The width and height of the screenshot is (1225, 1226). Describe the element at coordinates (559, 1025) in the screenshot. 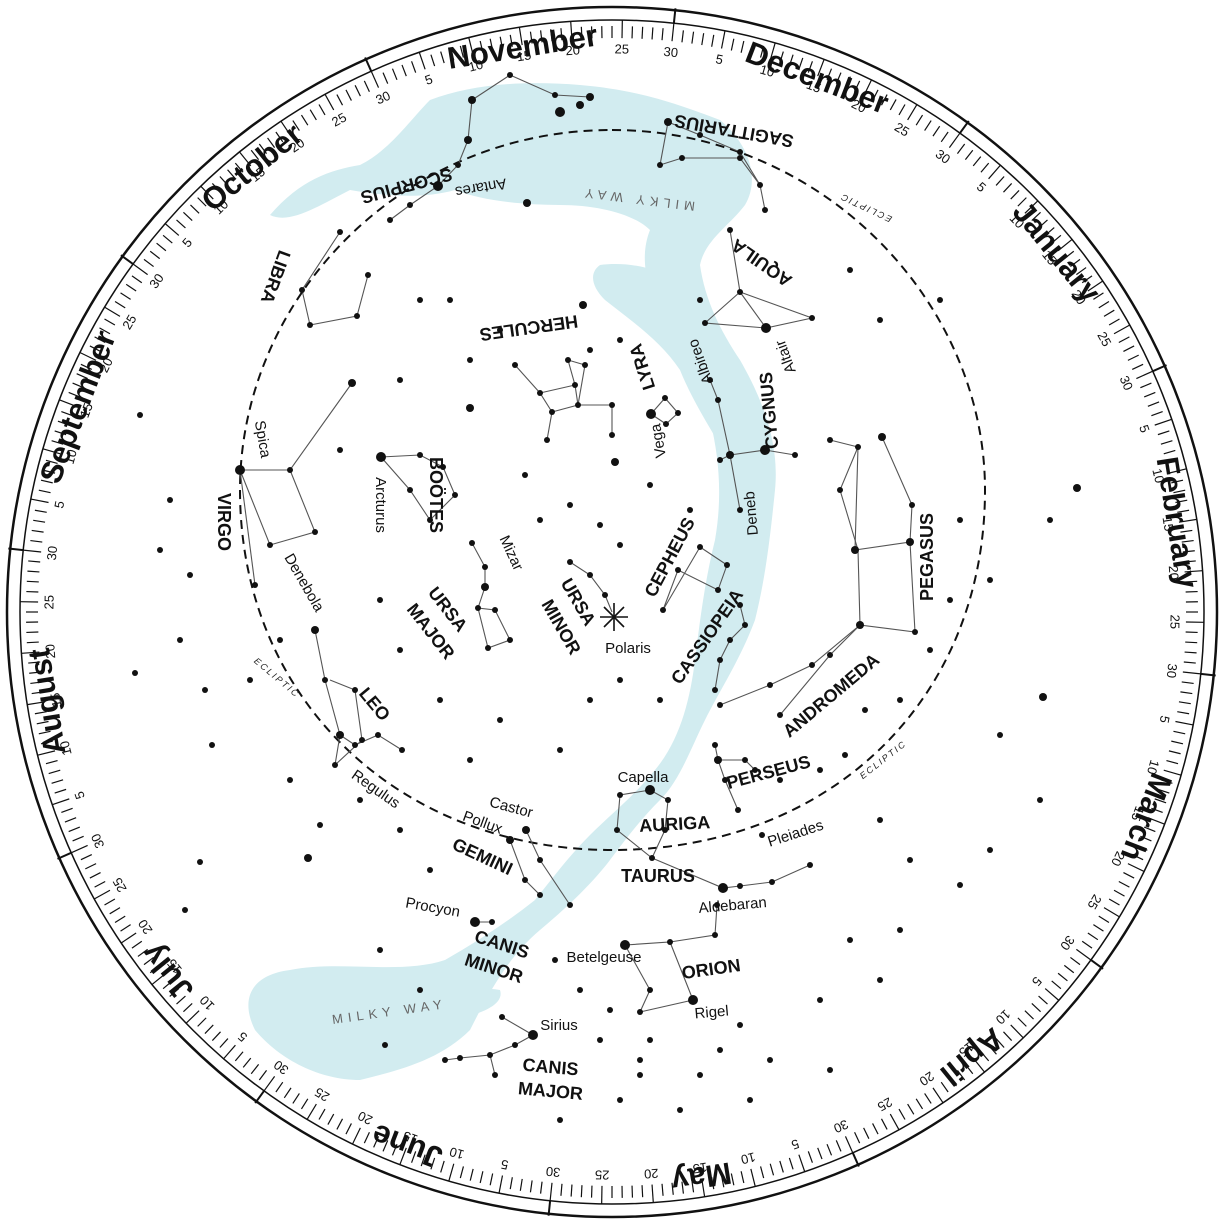

I see `label-sirius: Sirius` at that location.